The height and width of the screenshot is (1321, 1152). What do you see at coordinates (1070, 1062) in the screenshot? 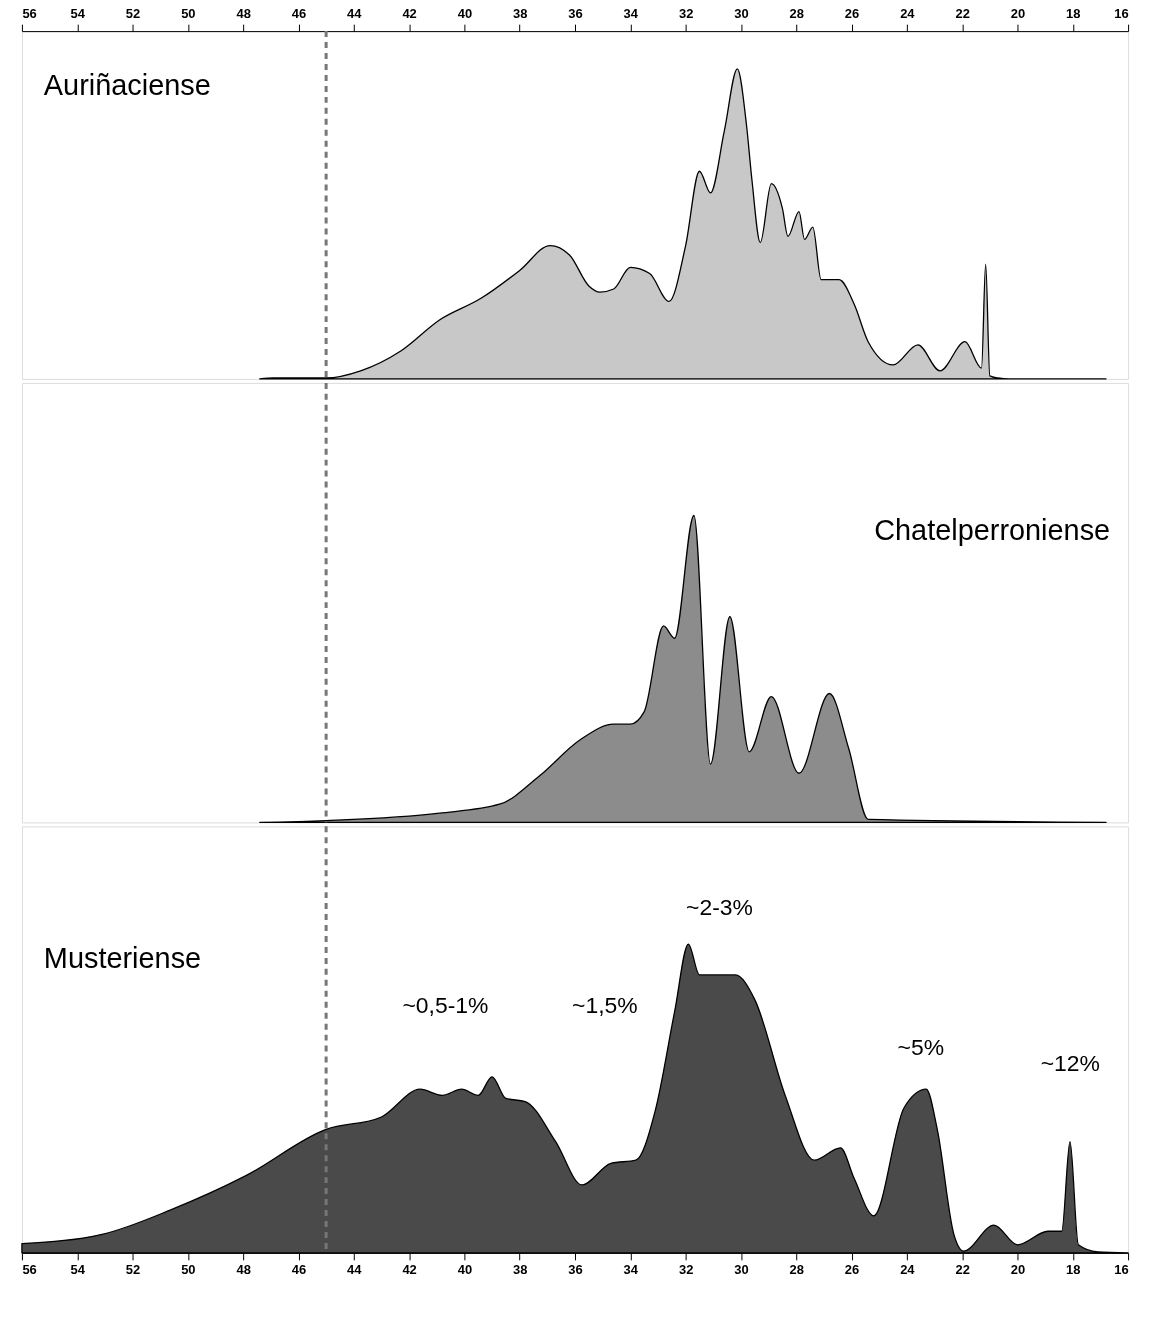
I see `annotation: ~12%` at bounding box center [1070, 1062].